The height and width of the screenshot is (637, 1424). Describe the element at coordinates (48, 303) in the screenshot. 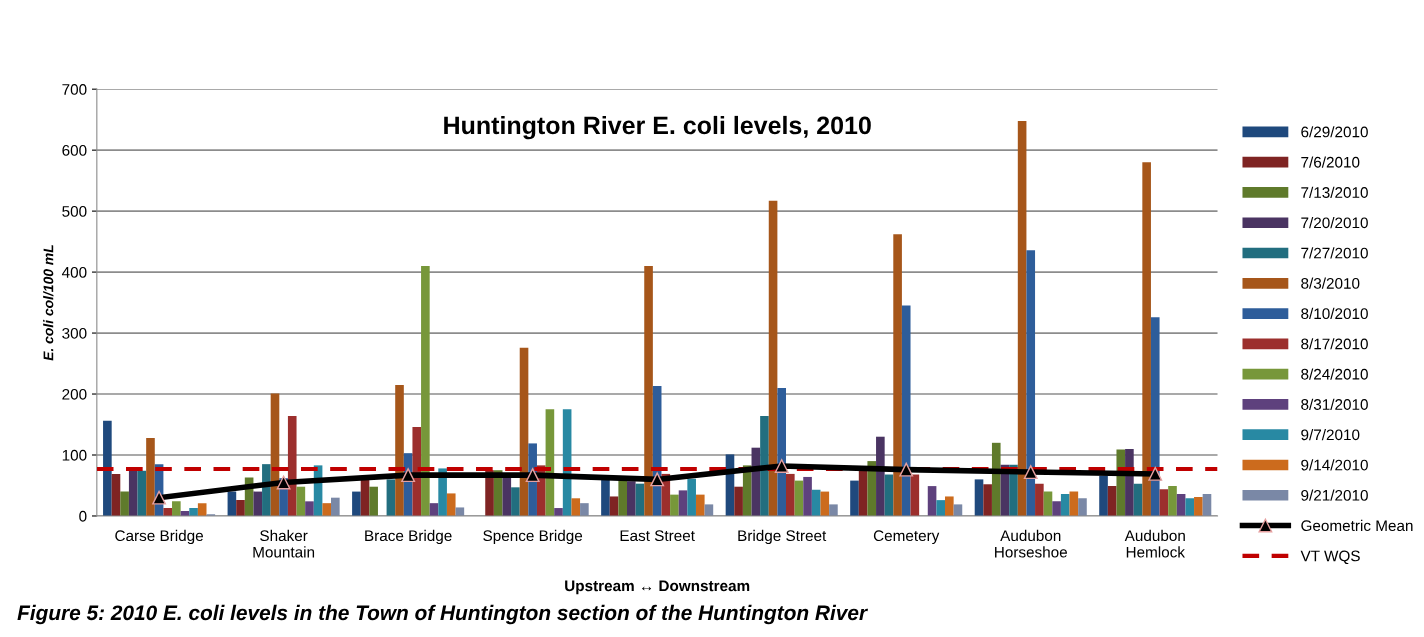

I see `y-axis-title: E. coli col/100 mL` at that location.